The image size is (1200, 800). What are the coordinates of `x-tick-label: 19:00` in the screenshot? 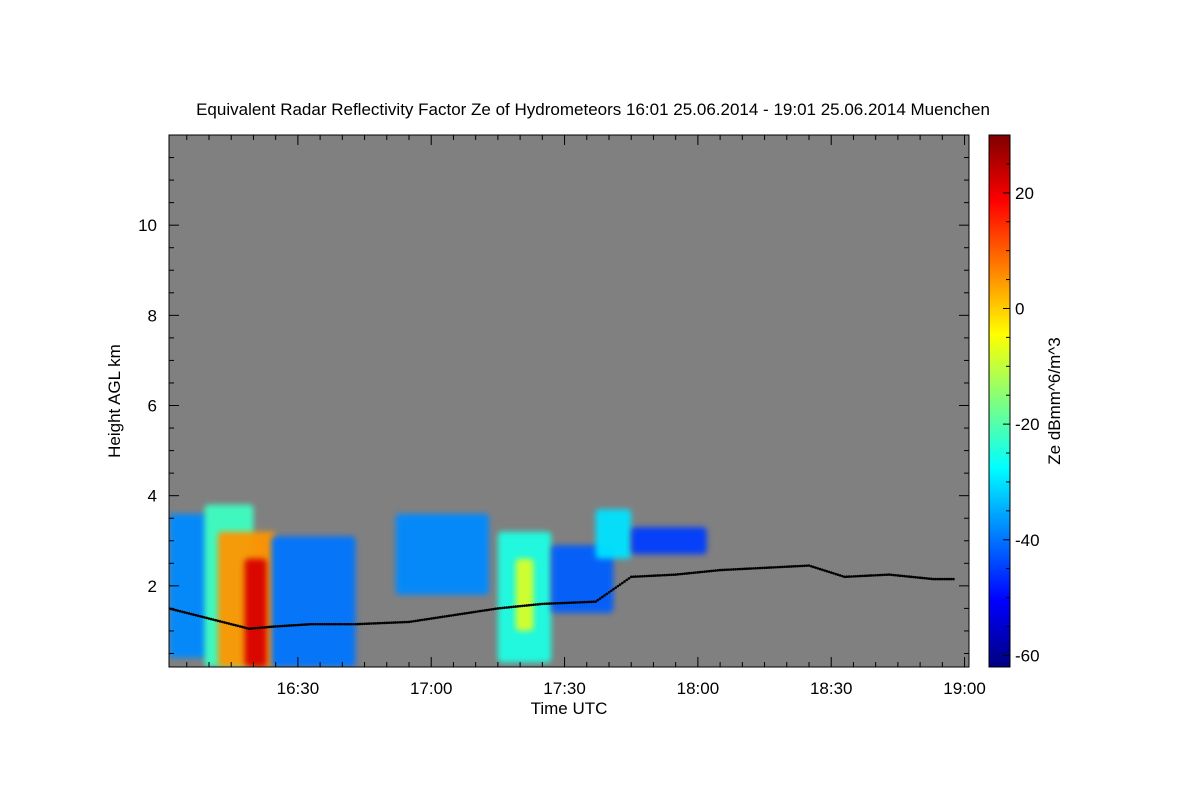 It's located at (964, 688).